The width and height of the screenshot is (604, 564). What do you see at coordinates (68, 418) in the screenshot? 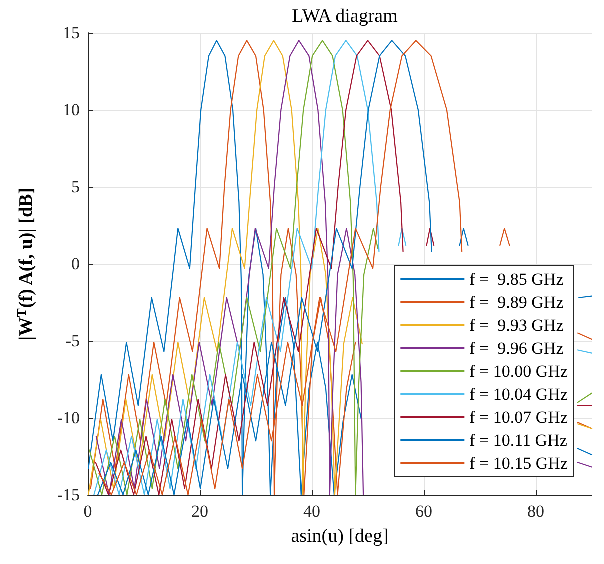
I see `y-tick-label: -10` at bounding box center [68, 418].